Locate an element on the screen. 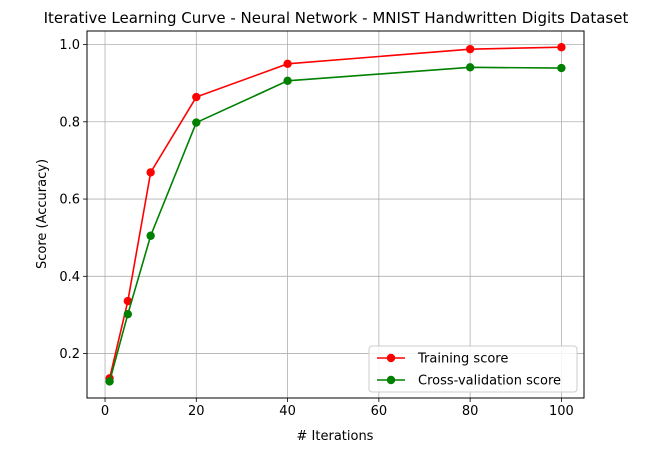  x-tick-label: 20 is located at coordinates (196, 411).